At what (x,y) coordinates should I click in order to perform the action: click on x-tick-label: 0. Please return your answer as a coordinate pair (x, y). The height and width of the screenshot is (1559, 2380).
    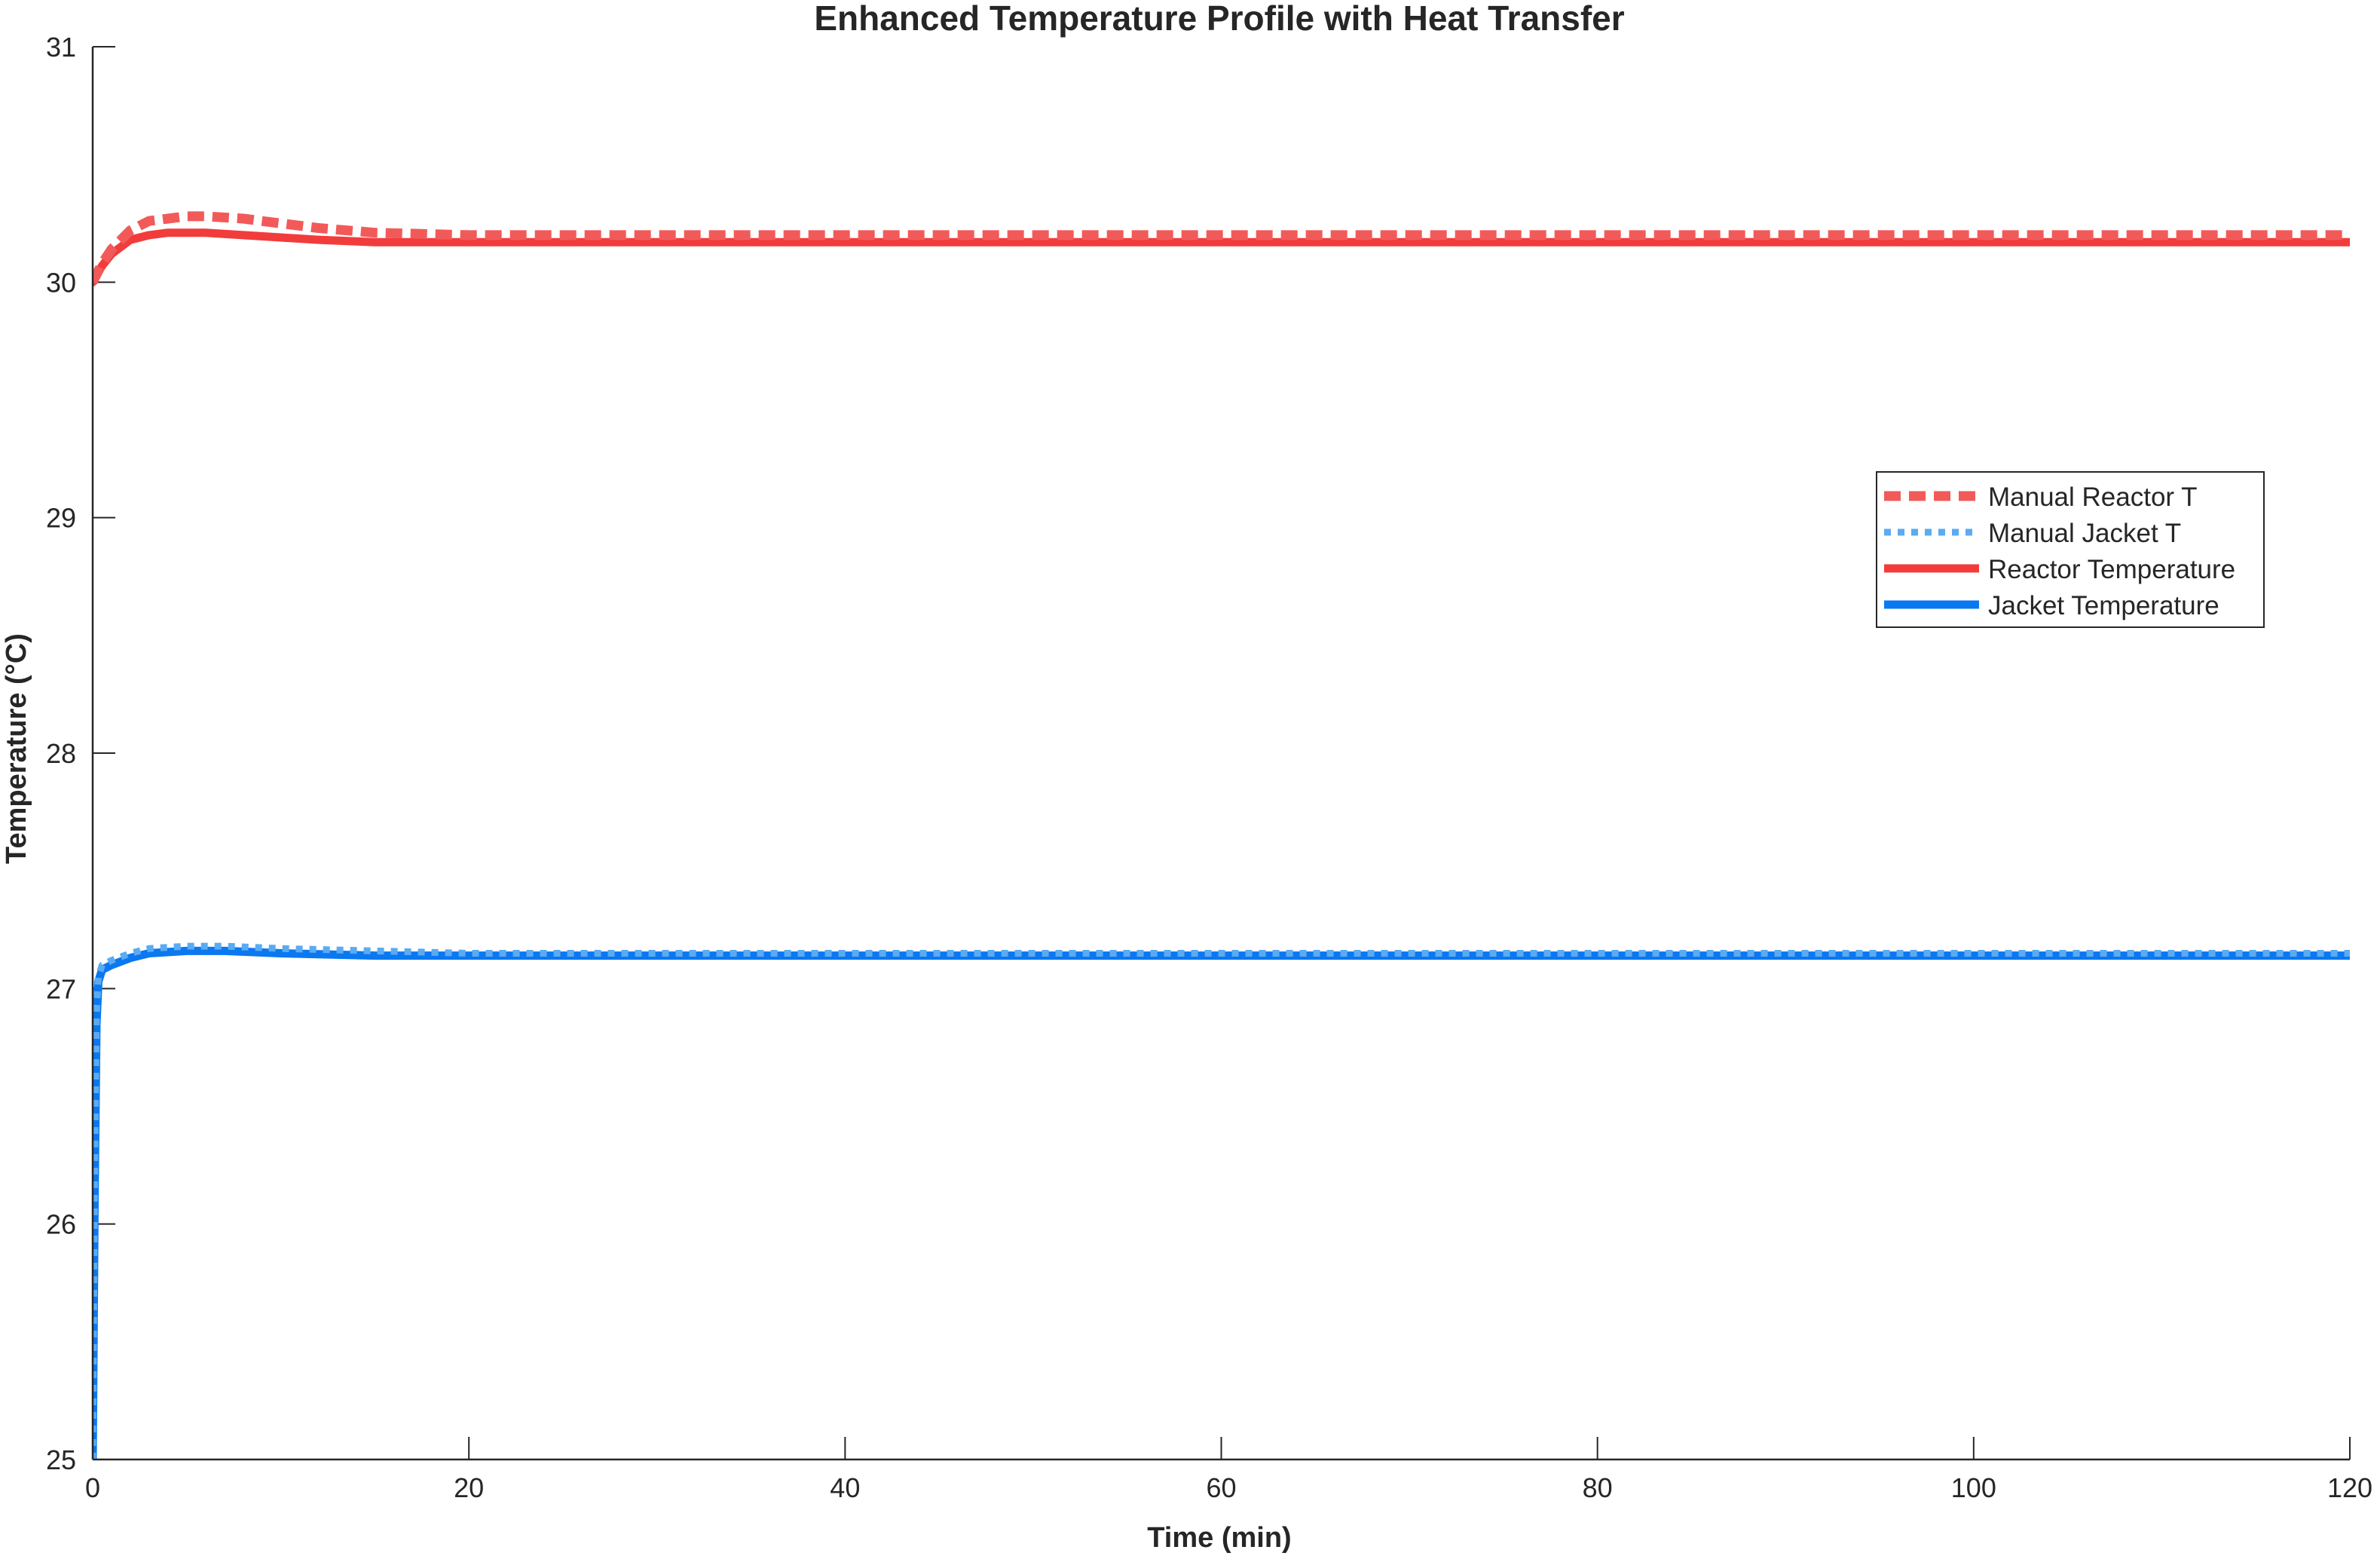
    Looking at the image, I should click on (92, 1487).